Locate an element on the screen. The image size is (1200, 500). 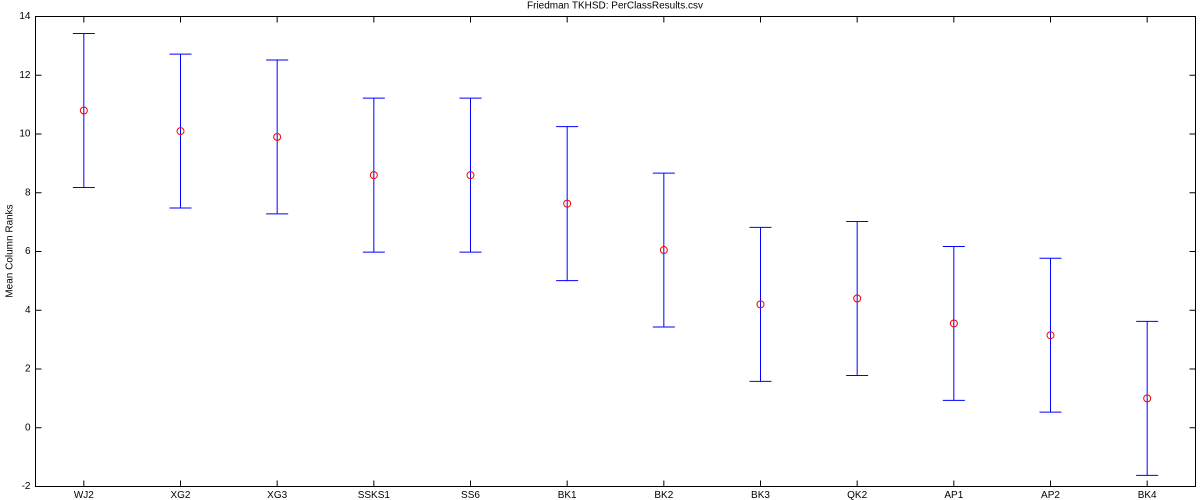
x-tick-label: BK3 is located at coordinates (760, 495).